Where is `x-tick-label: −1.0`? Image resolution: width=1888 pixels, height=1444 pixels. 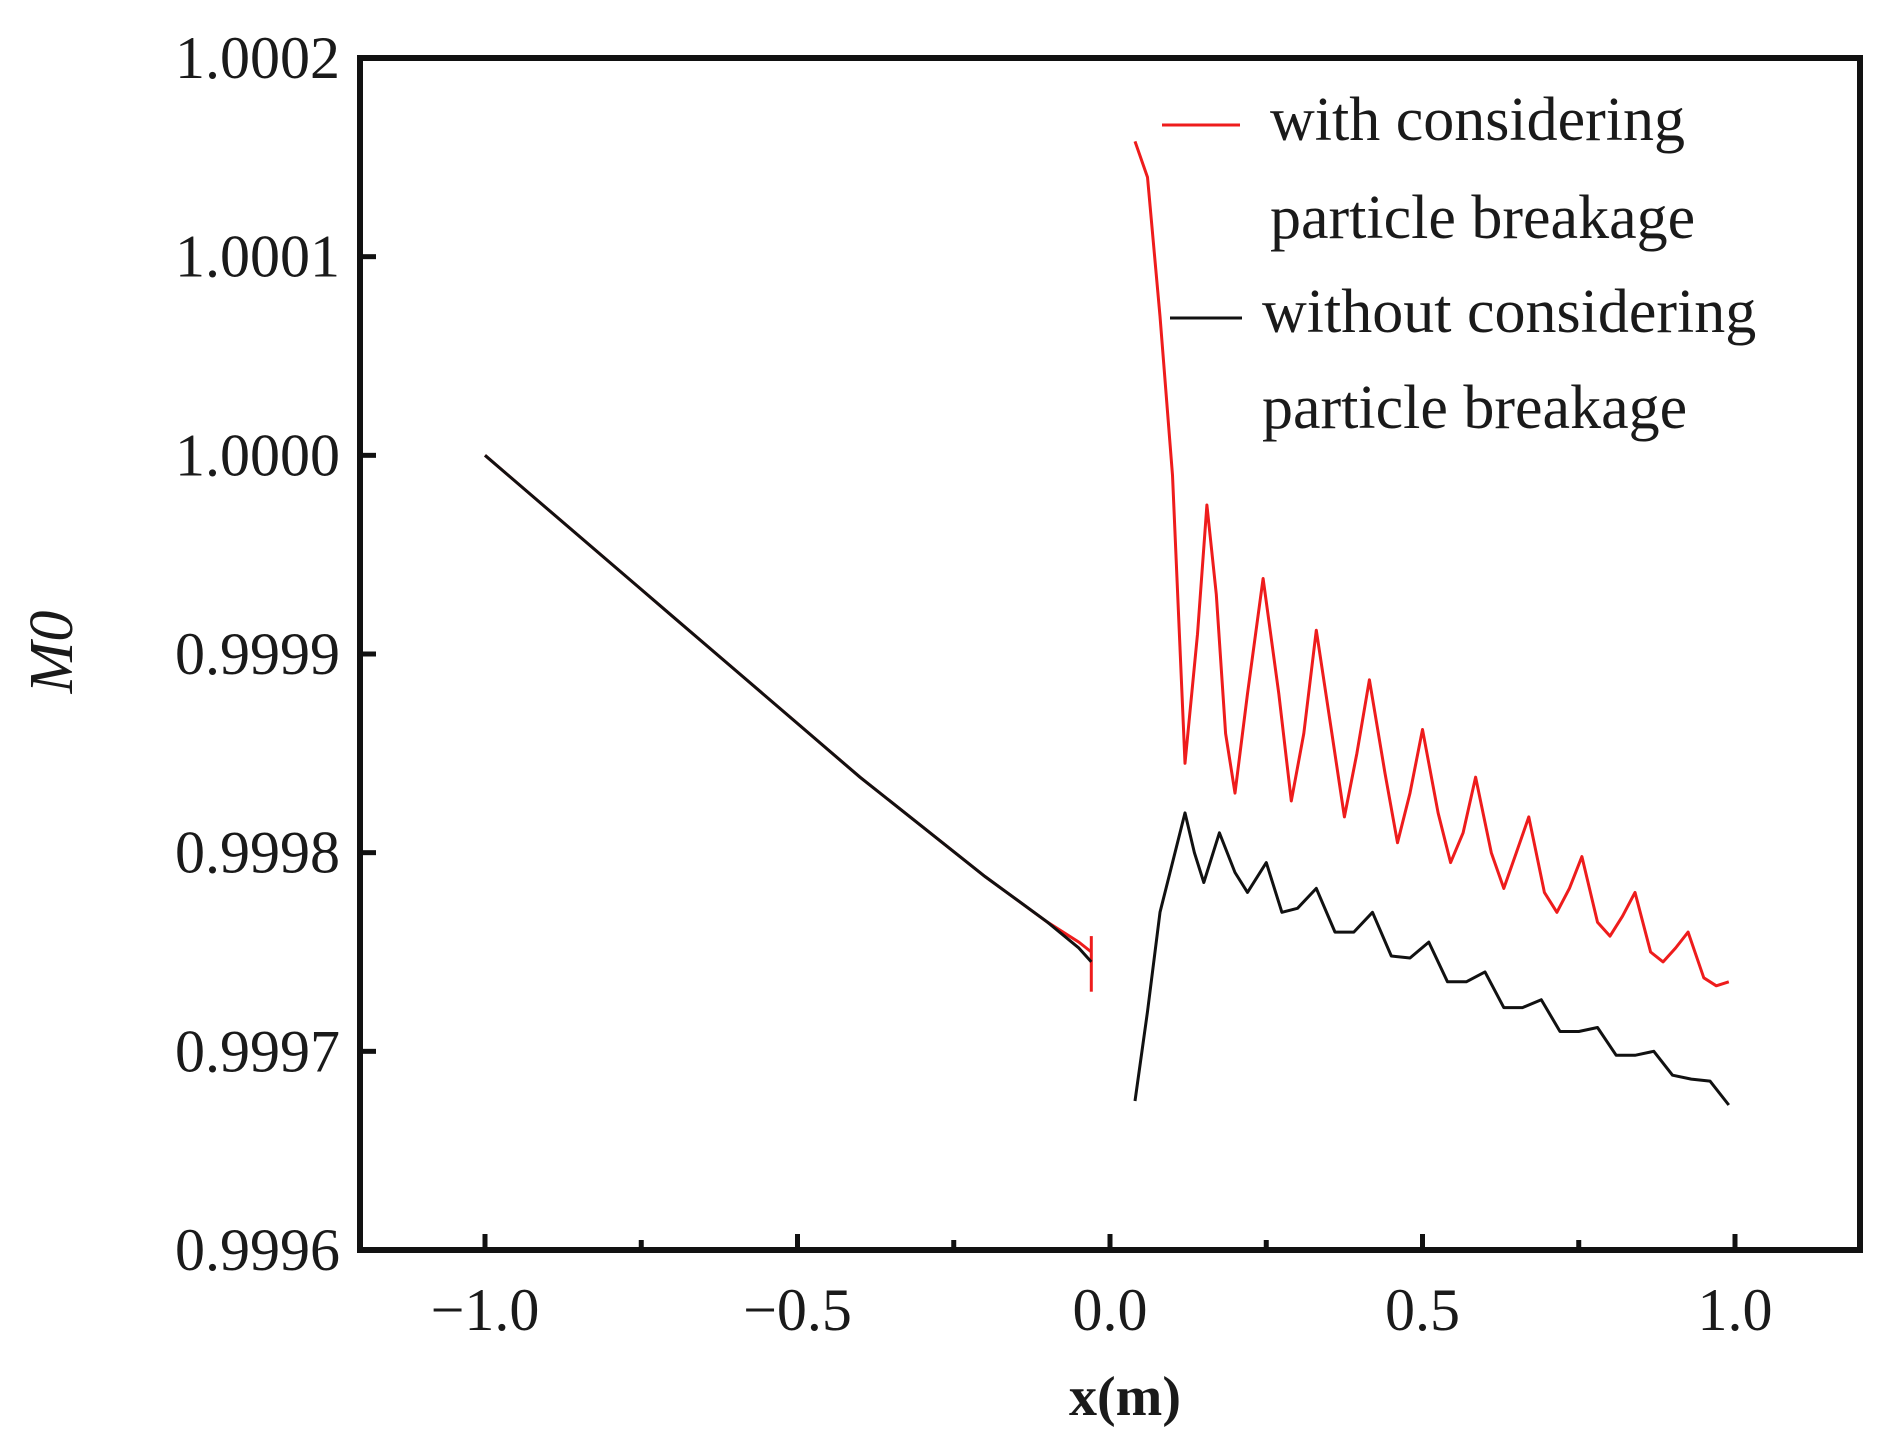
x-tick-label: −1.0 is located at coordinates (485, 1310).